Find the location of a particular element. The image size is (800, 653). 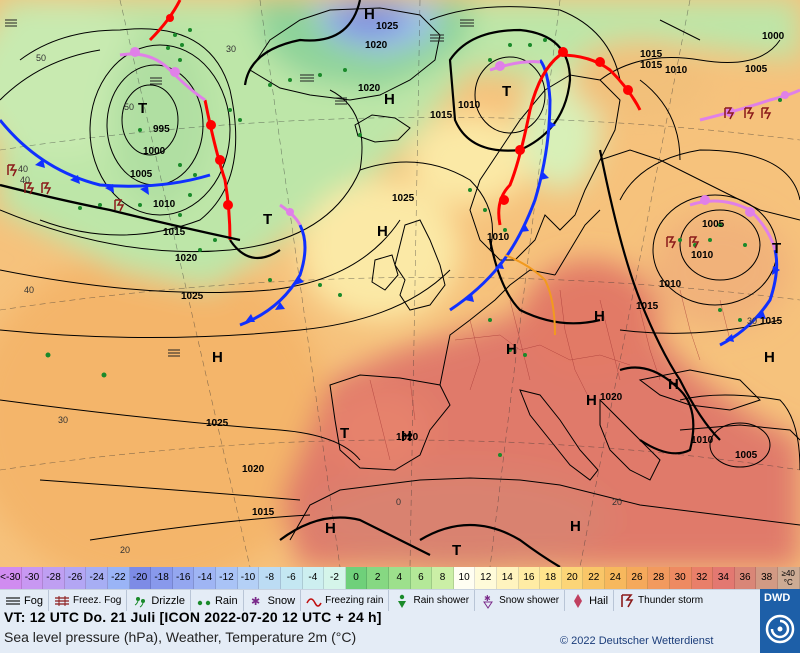

scale-cell-label: ≥40 is located at coordinates (788, 573).